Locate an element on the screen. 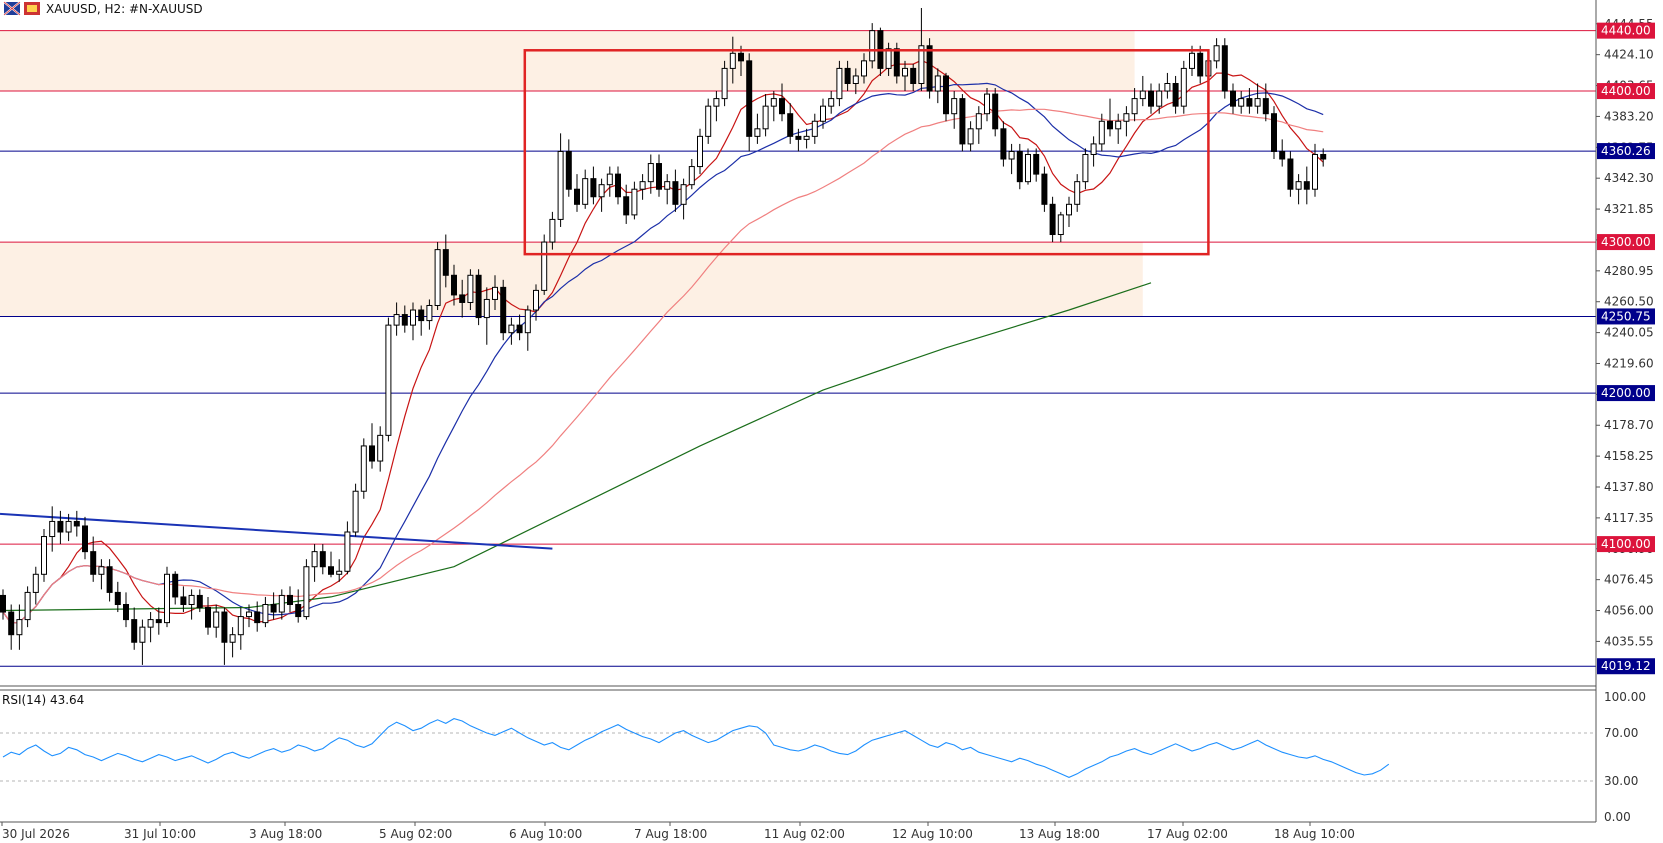 The image size is (1663, 843). level-tag-1: 4400.00 is located at coordinates (1626, 91).